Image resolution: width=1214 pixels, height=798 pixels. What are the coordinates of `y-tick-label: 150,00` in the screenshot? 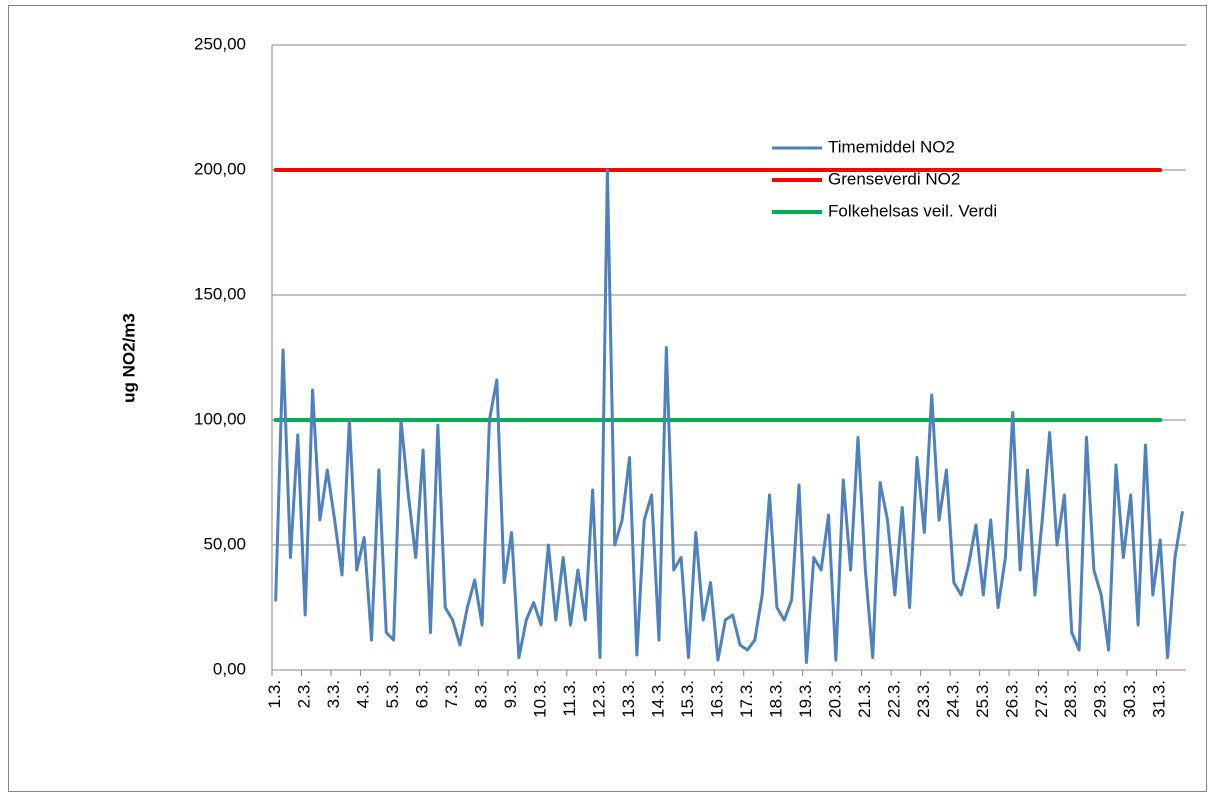 It's located at (220, 293).